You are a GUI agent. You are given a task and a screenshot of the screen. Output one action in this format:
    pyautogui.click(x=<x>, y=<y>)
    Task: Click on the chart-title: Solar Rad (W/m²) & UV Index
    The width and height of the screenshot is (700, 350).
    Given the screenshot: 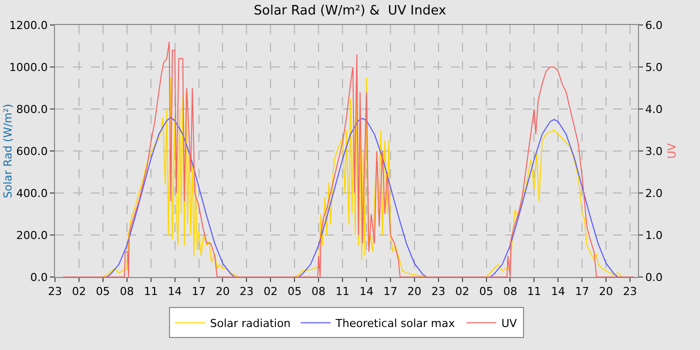 What is the action you would take?
    pyautogui.click(x=350, y=10)
    